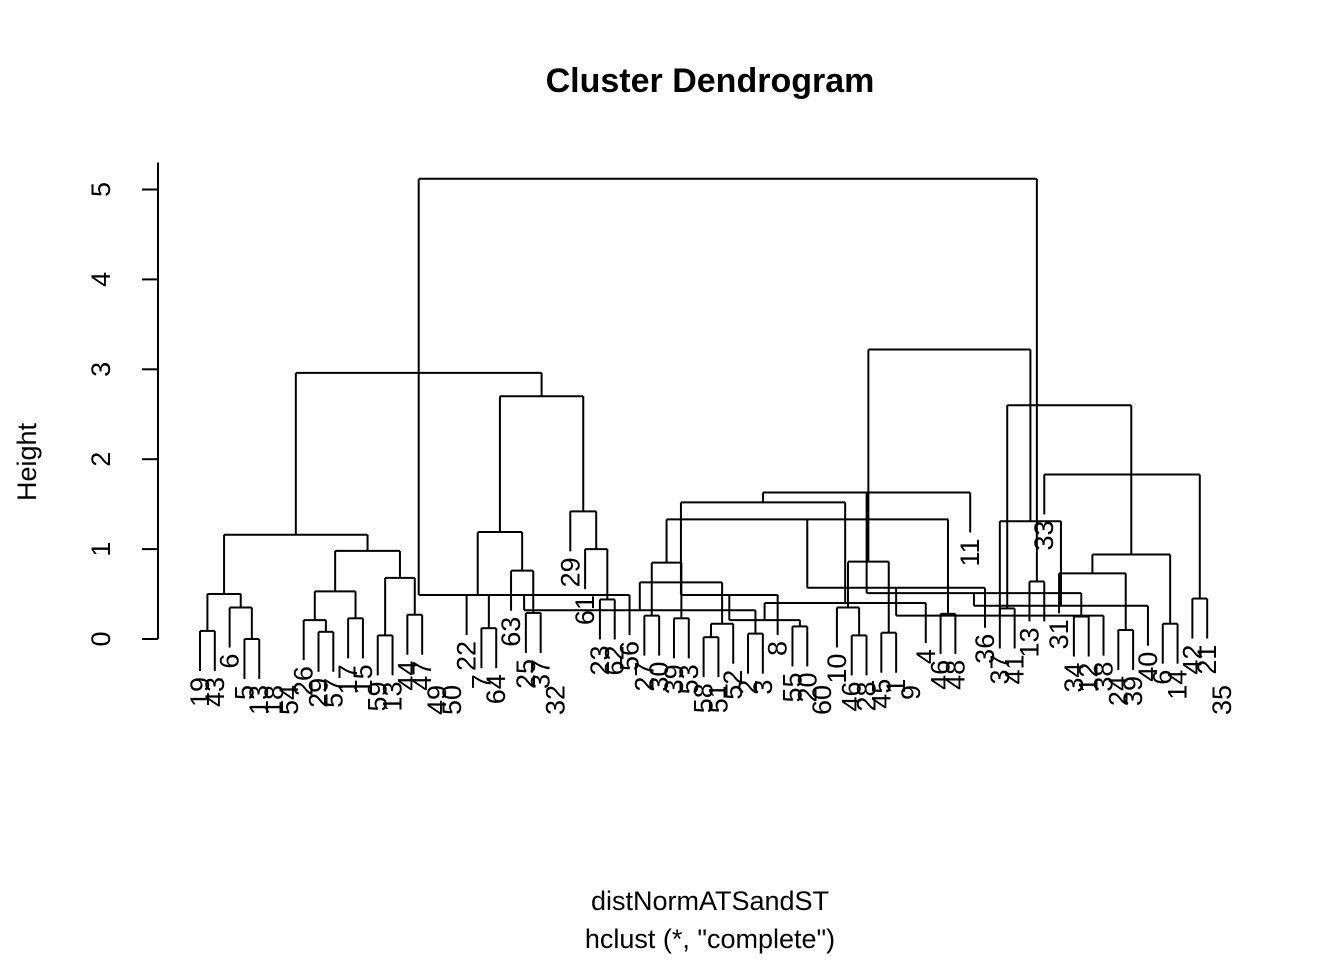  Describe the element at coordinates (600, 660) in the screenshot. I see `leaf-label-27: 23` at that location.